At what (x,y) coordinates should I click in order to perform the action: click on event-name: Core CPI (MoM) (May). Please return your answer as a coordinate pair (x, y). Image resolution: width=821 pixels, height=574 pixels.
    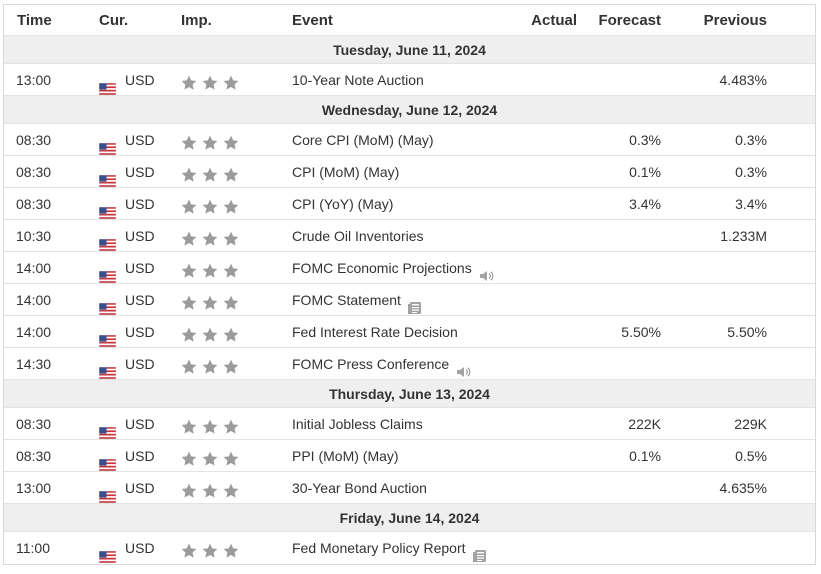
    Looking at the image, I should click on (363, 140).